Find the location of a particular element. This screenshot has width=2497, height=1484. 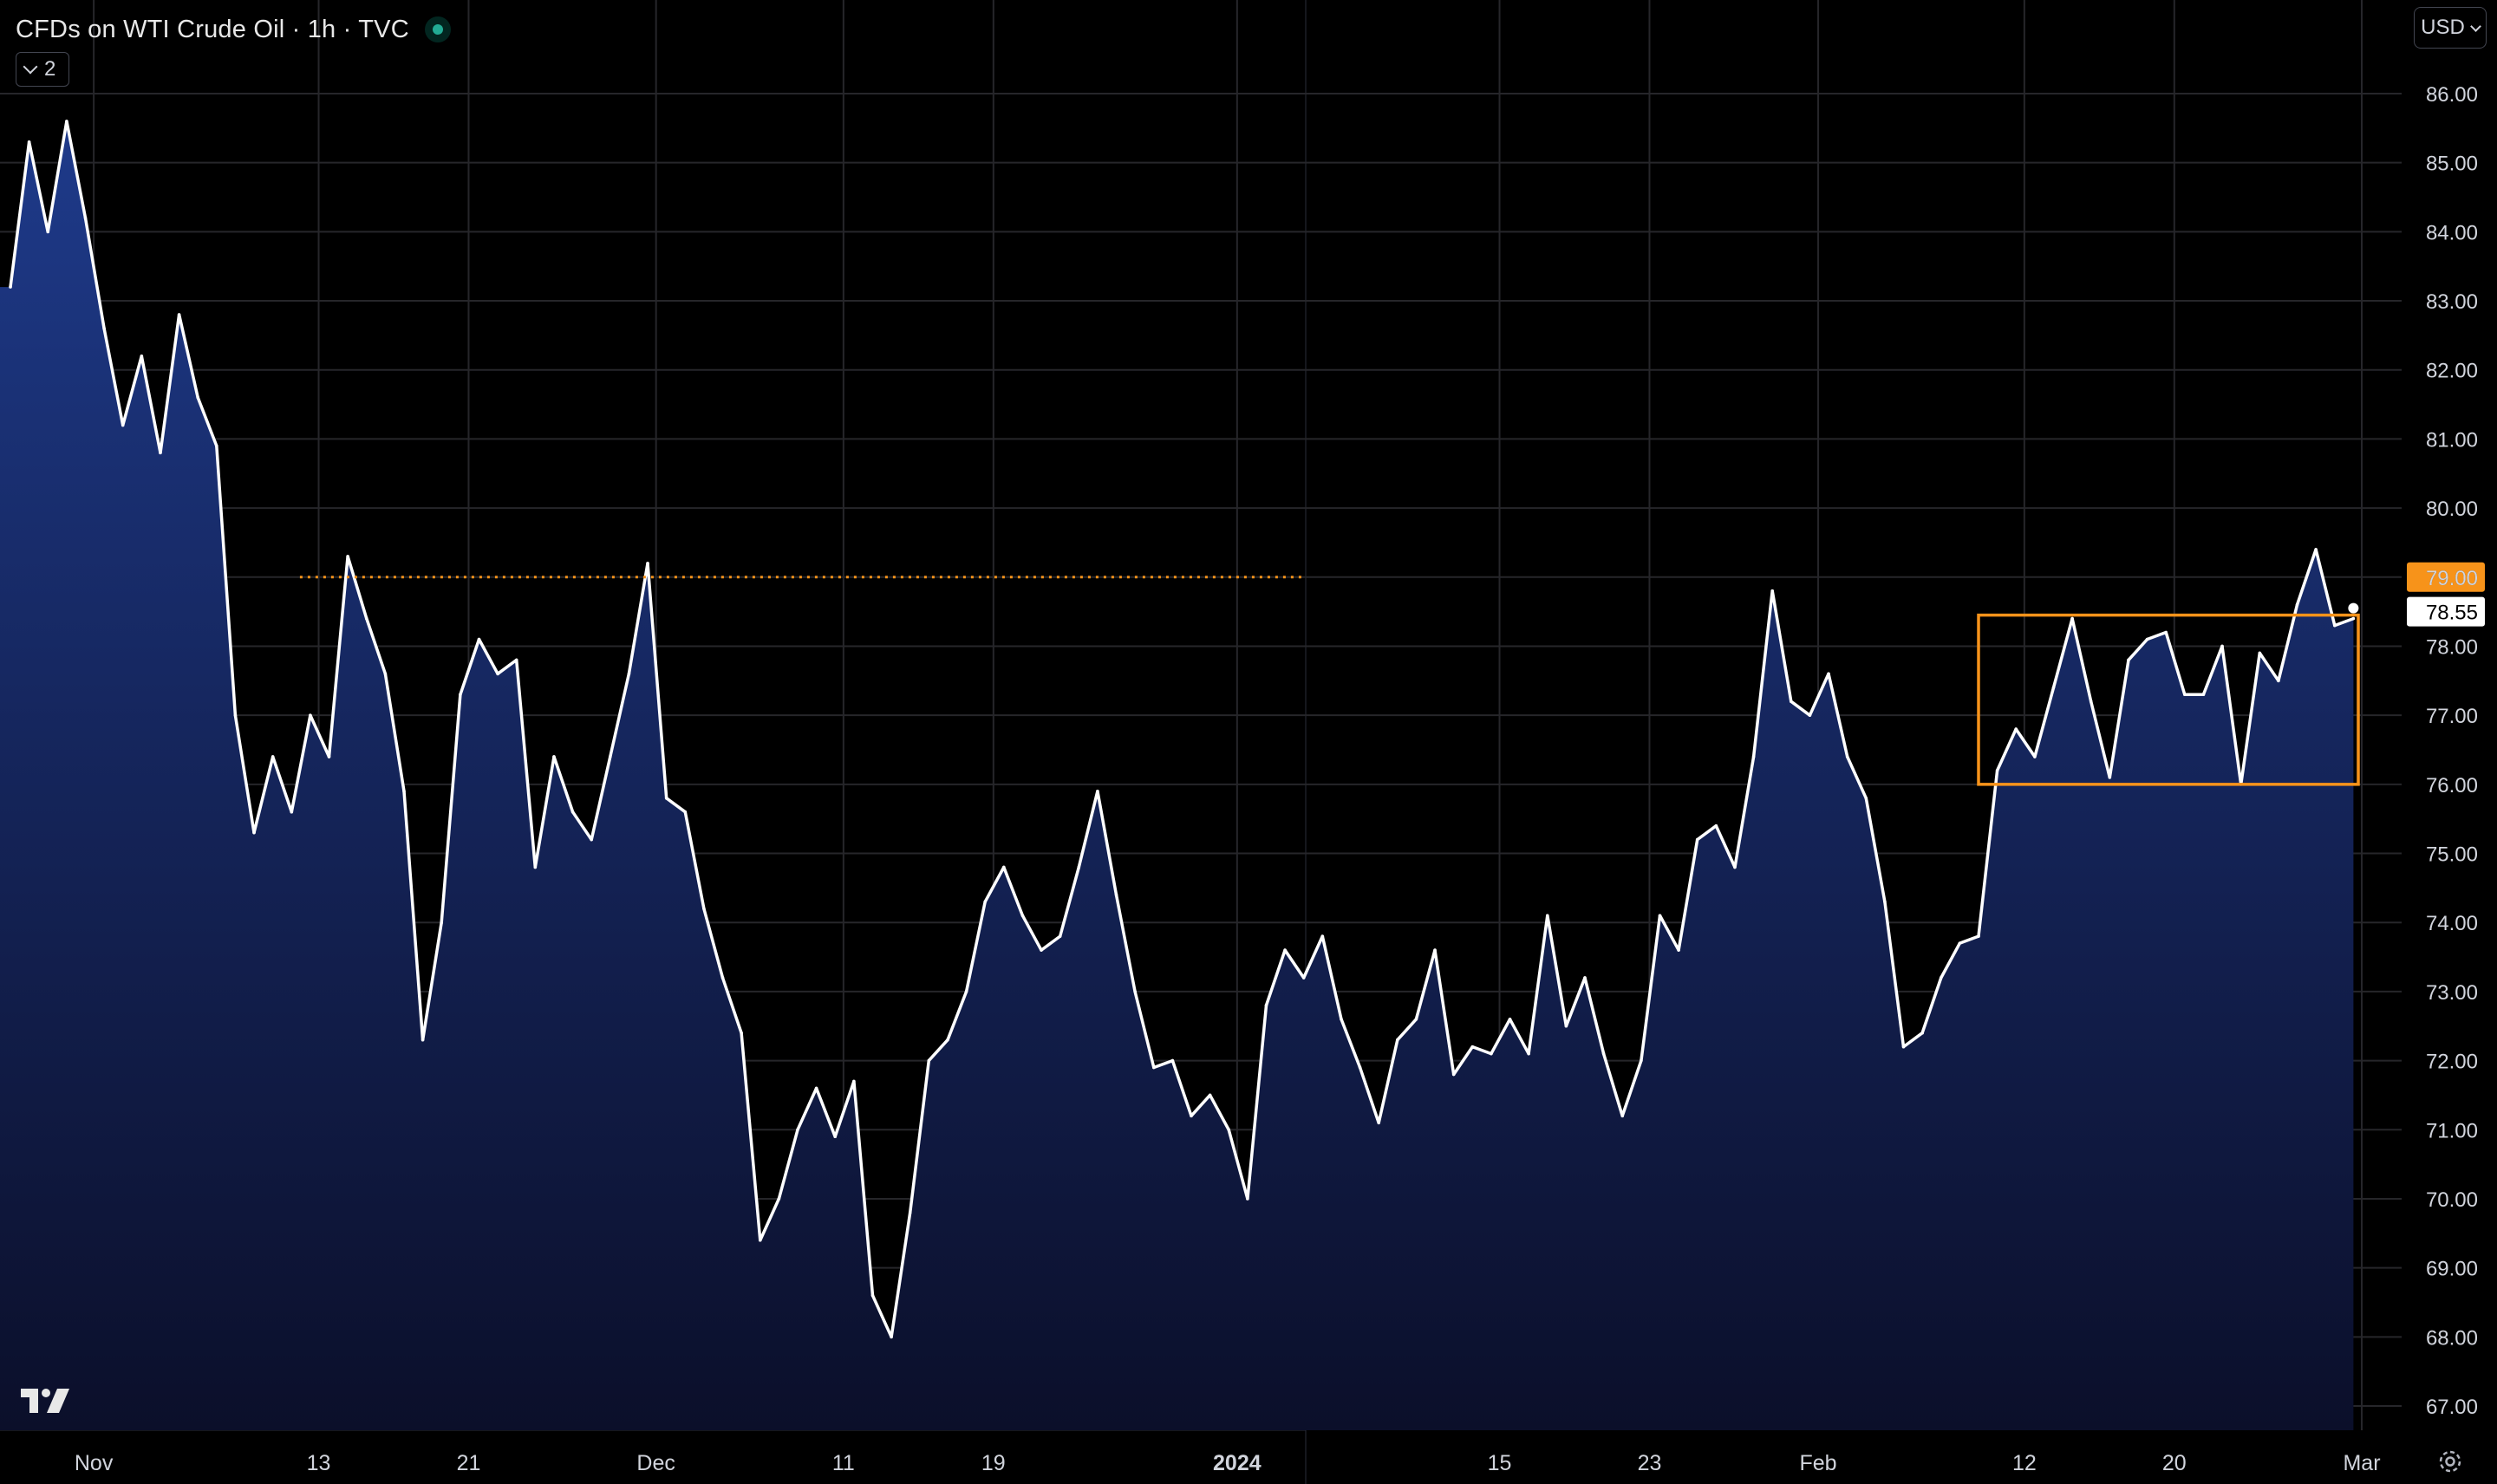

x-tick-label: 13 is located at coordinates (319, 1463).